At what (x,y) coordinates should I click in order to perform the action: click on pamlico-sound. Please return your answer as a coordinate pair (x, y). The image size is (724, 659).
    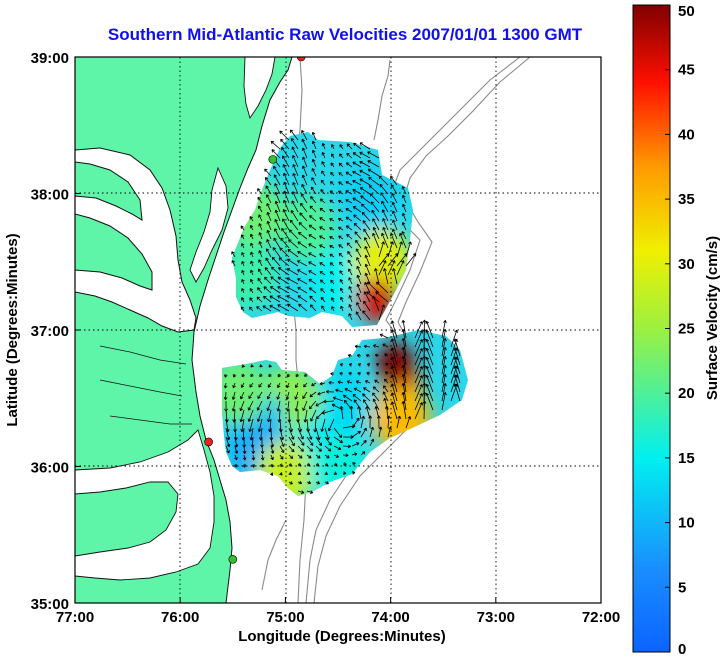
    Looking at the image, I should click on (145, 505).